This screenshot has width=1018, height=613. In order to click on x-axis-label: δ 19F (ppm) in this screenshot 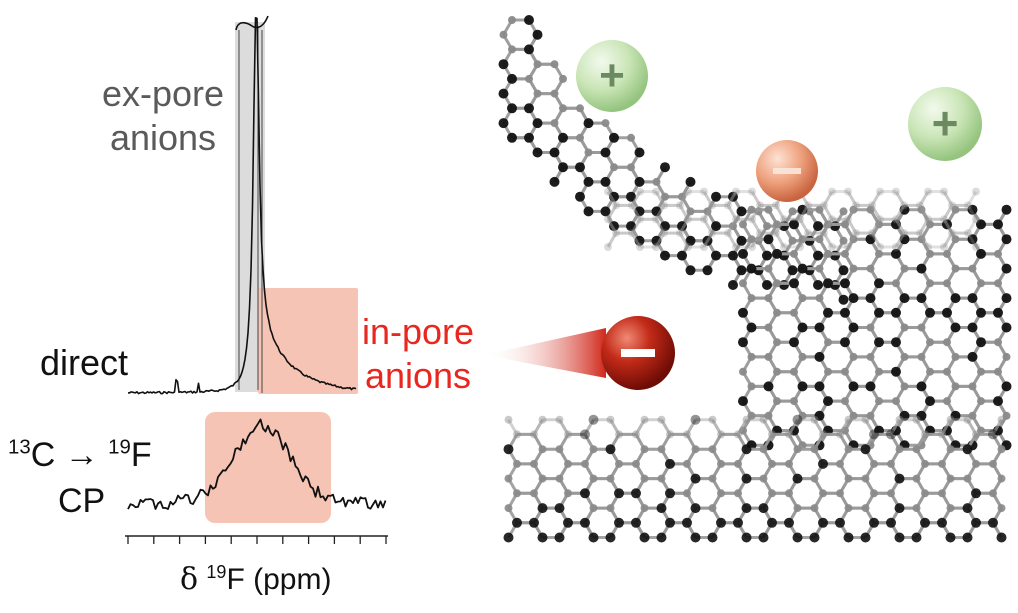, I will do `click(255, 579)`.